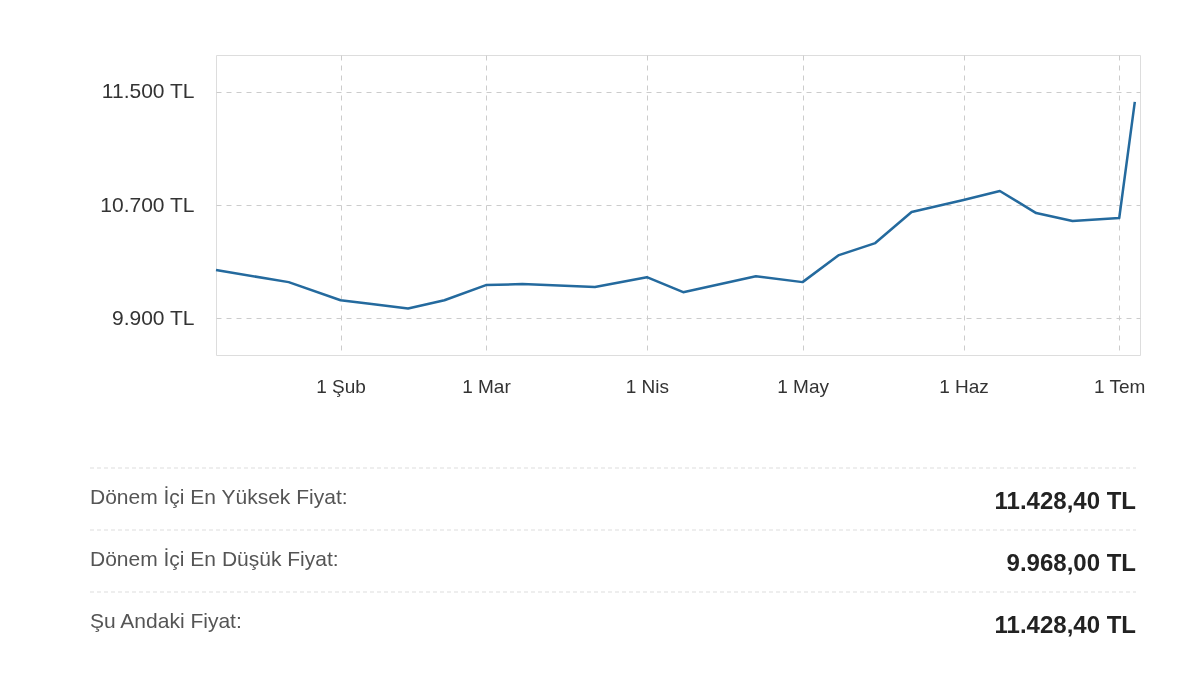 This screenshot has height=687, width=1200. I want to click on text: Dönem İçi En Yüksek Fiyat:, so click(219, 496).